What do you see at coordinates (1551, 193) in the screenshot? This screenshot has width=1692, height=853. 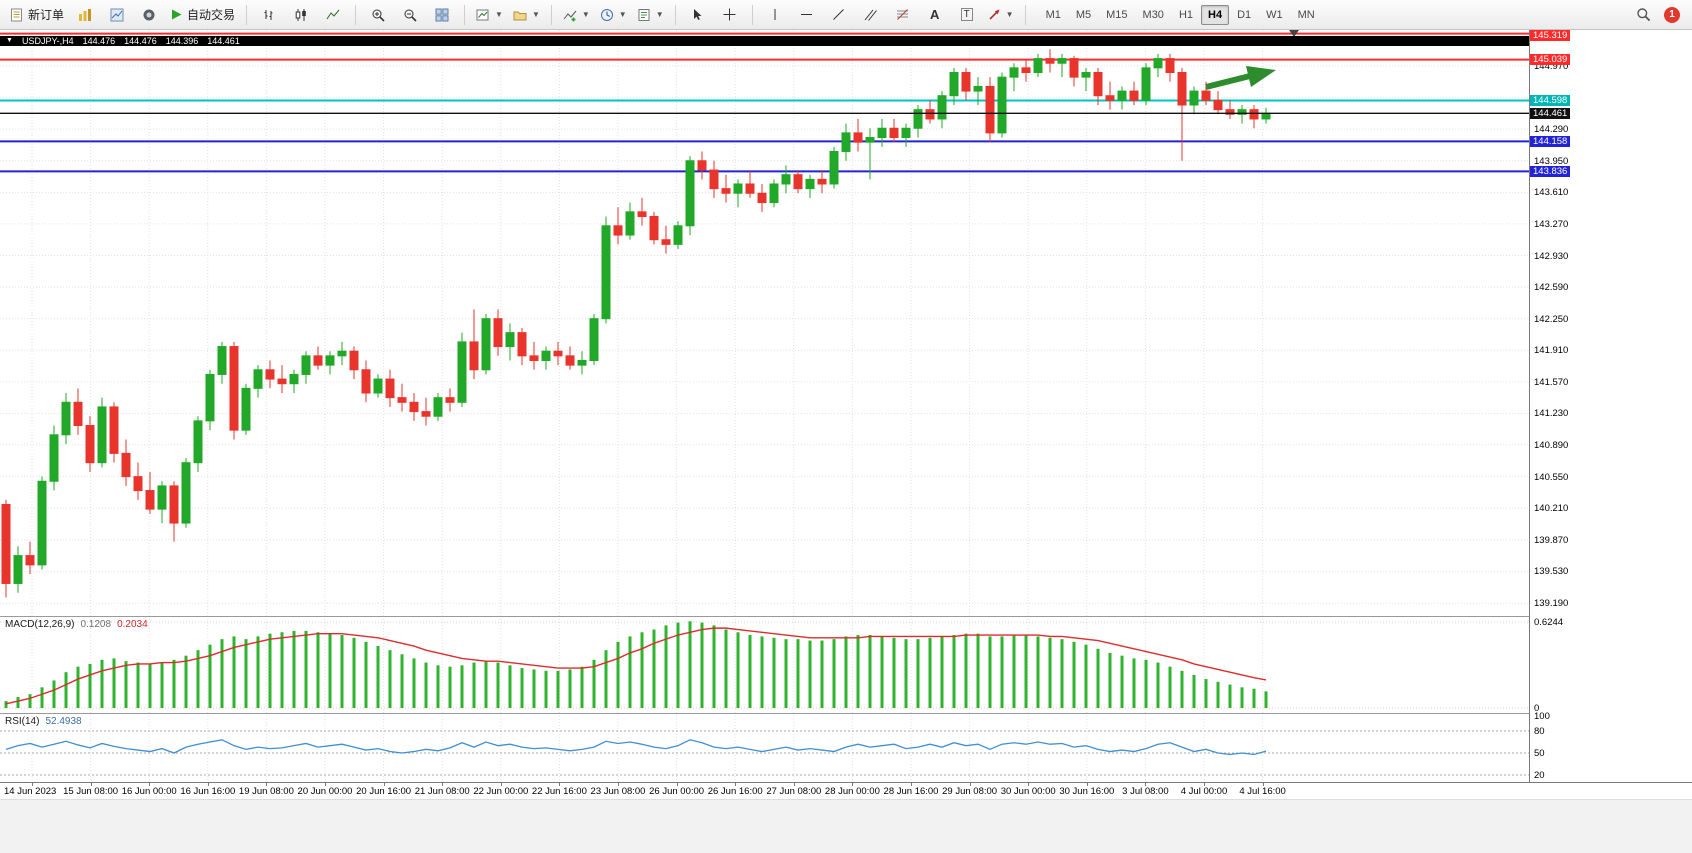 I see `price-tick: 143.610` at bounding box center [1551, 193].